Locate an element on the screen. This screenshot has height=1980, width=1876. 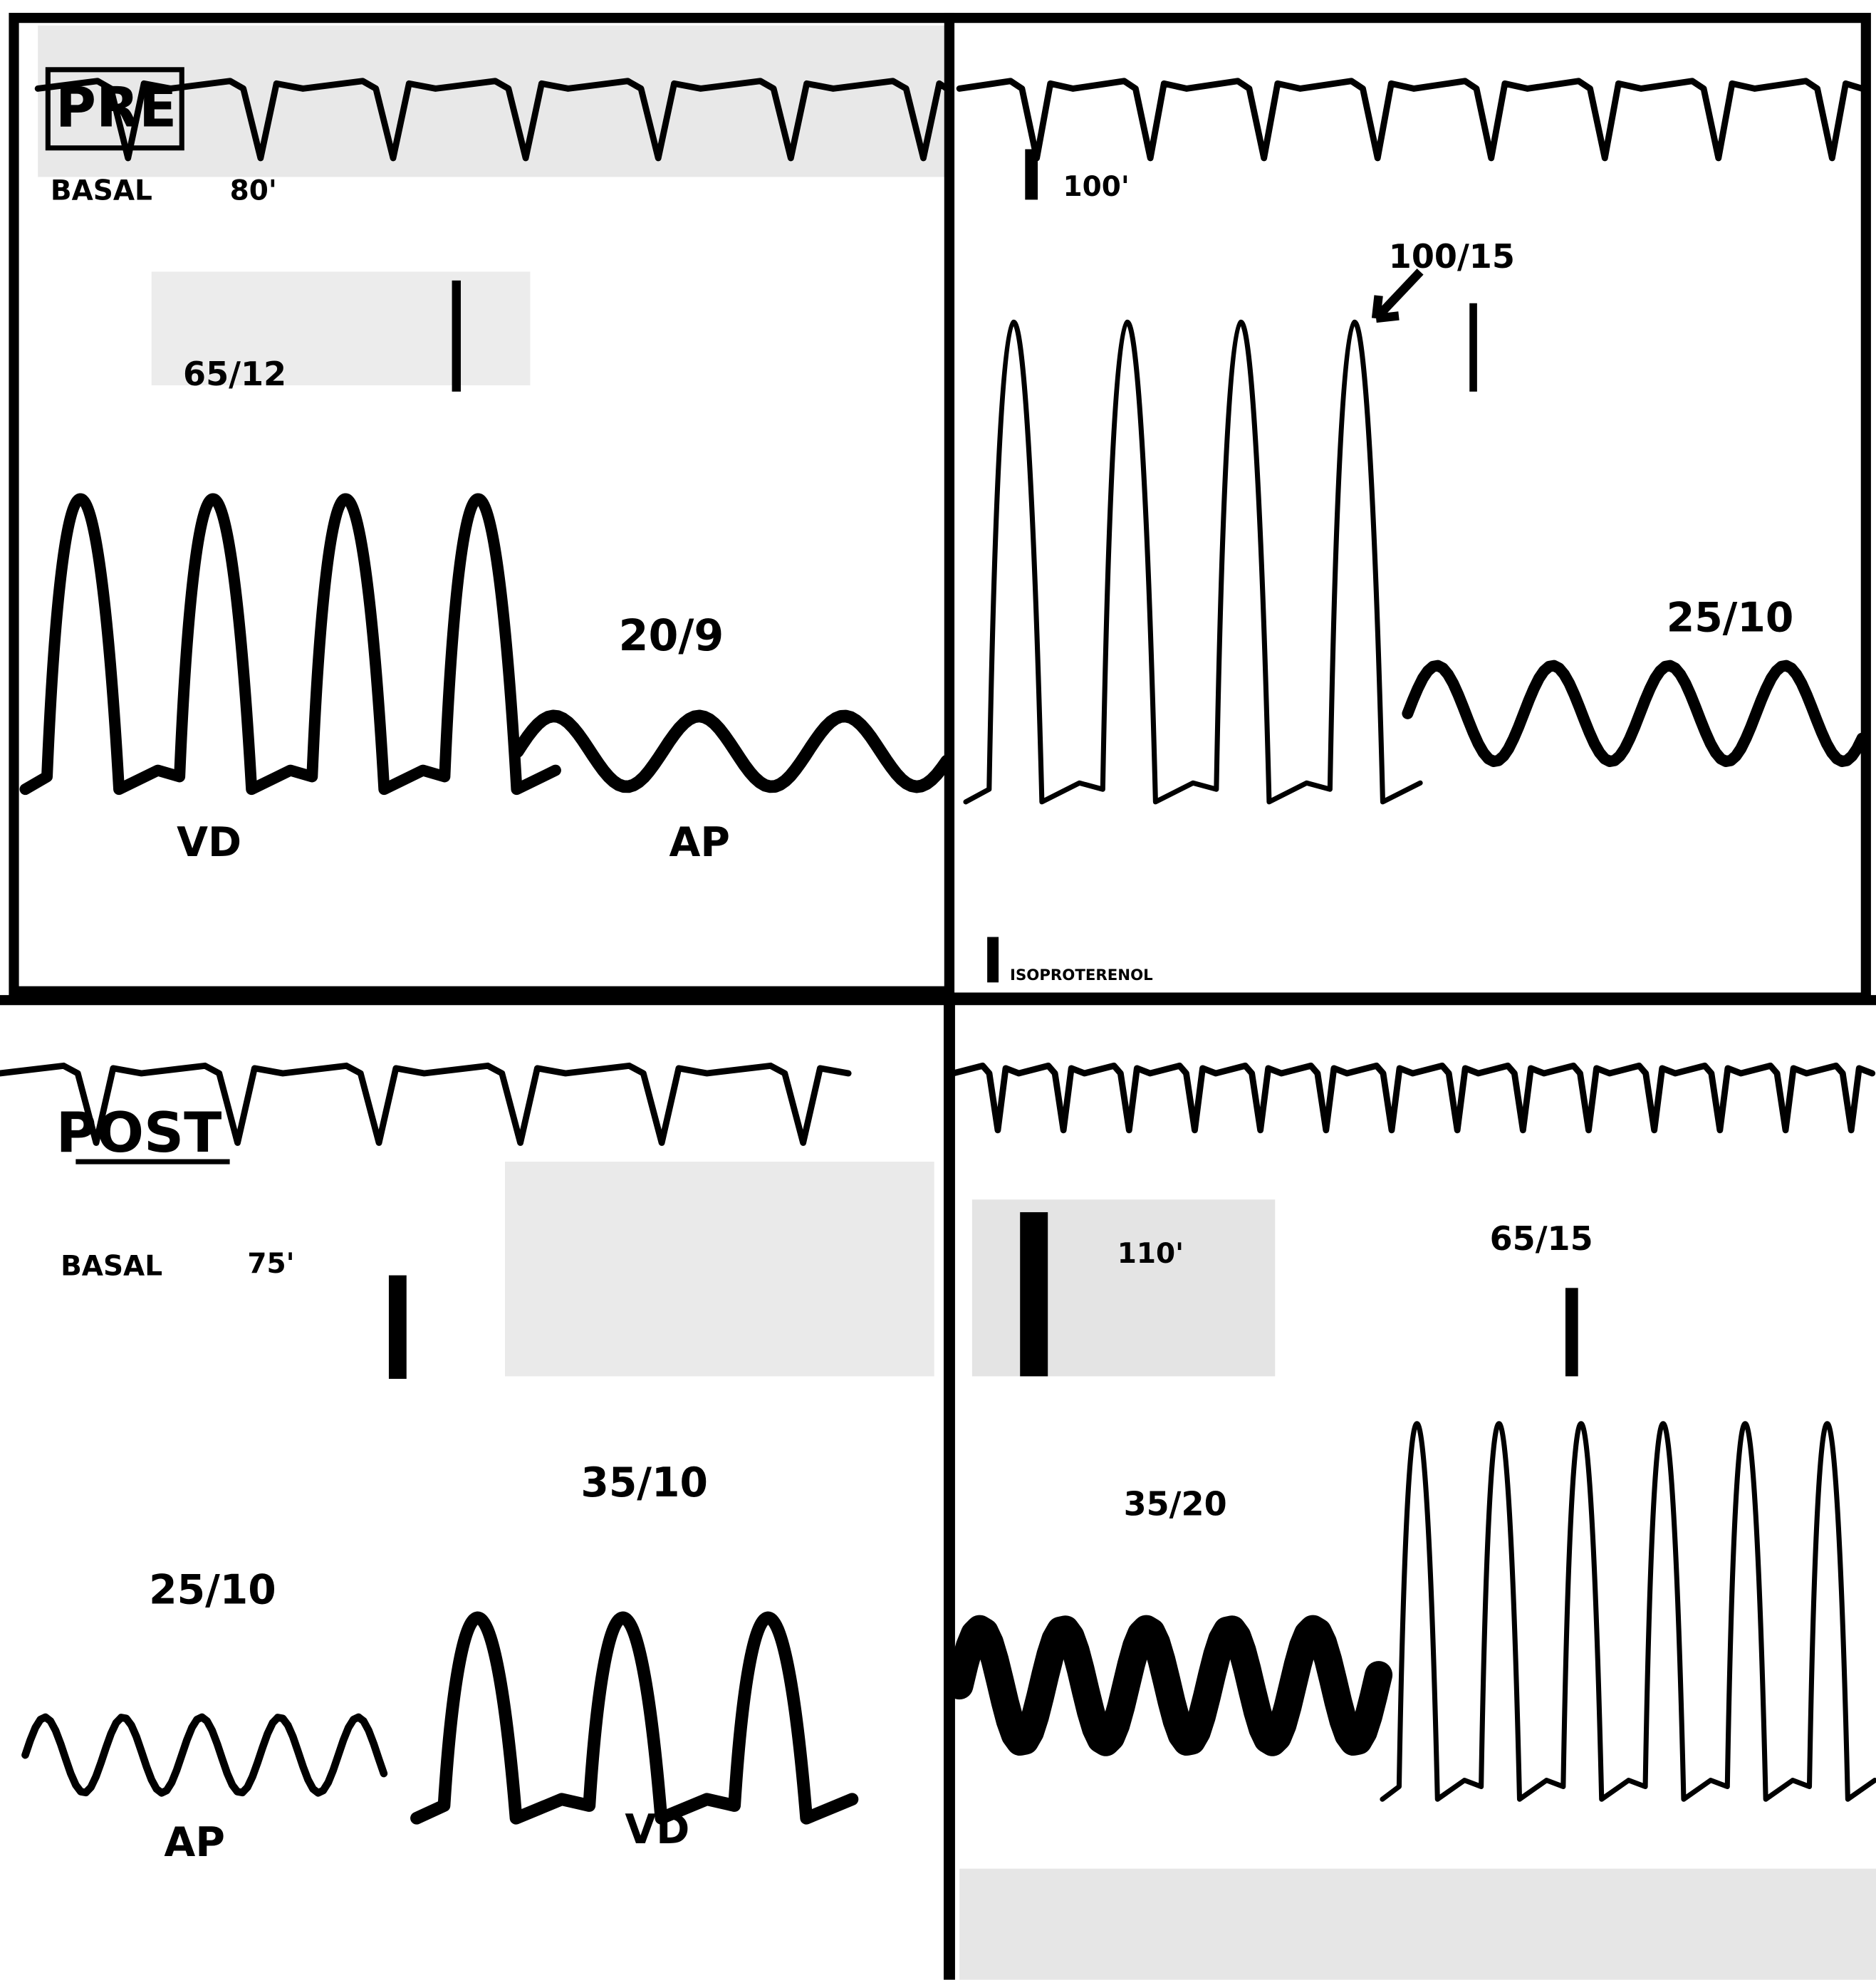
pressure: 35/20 is located at coordinates (1175, 1503).